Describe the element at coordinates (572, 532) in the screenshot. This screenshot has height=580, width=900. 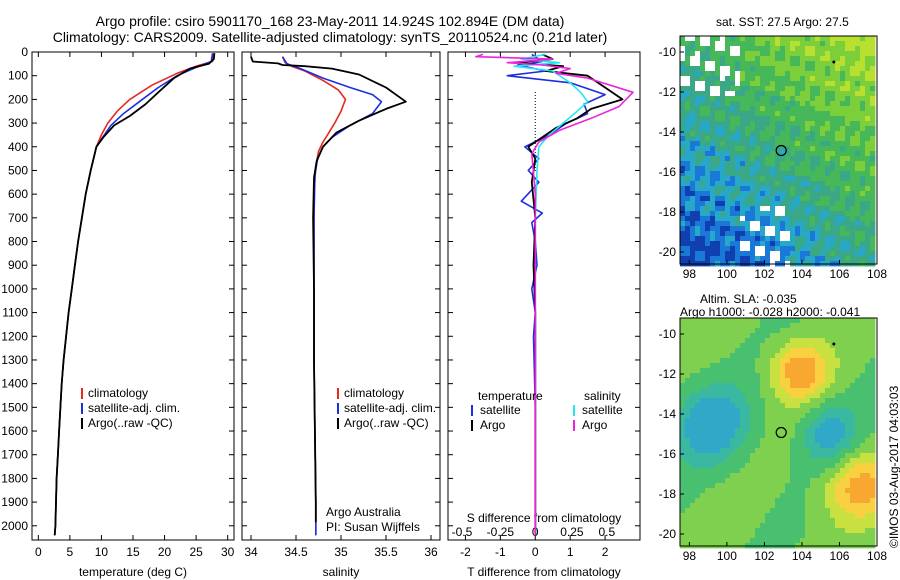
I see `top-tick-label: 0.25` at that location.